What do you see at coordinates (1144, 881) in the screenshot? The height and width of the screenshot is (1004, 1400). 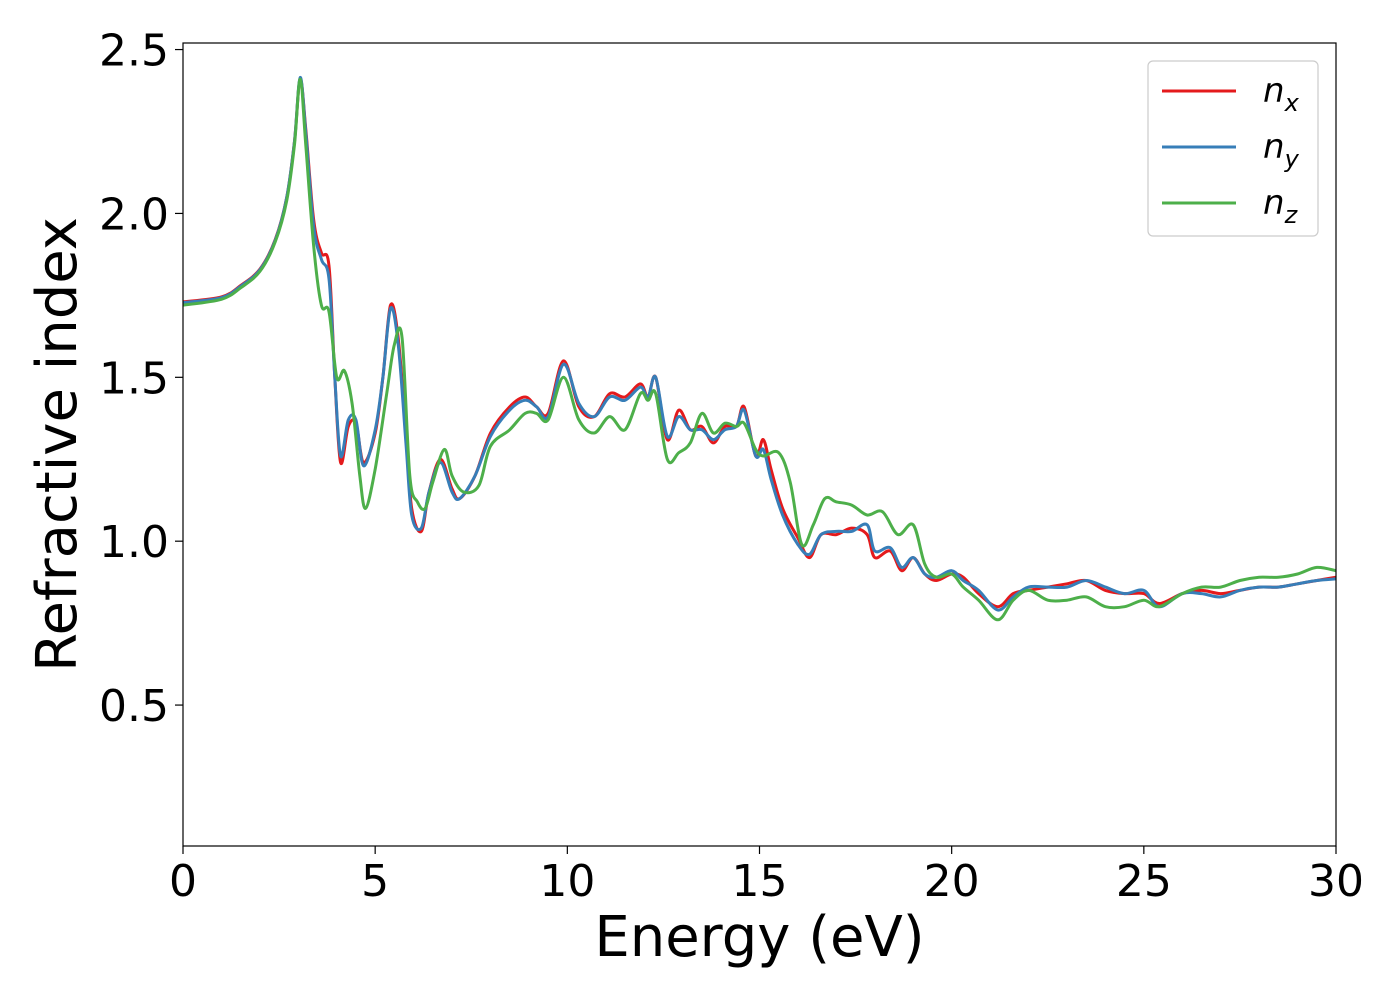 I see `x-tick-label: 25` at bounding box center [1144, 881].